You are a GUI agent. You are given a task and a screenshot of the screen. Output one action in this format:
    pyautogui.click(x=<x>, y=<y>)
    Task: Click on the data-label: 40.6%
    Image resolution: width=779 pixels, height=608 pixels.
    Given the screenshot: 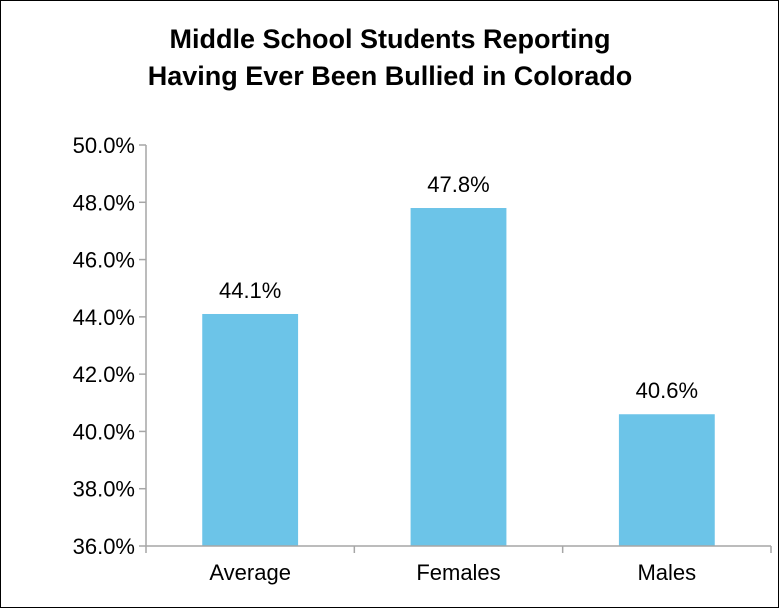 What is the action you would take?
    pyautogui.click(x=667, y=390)
    